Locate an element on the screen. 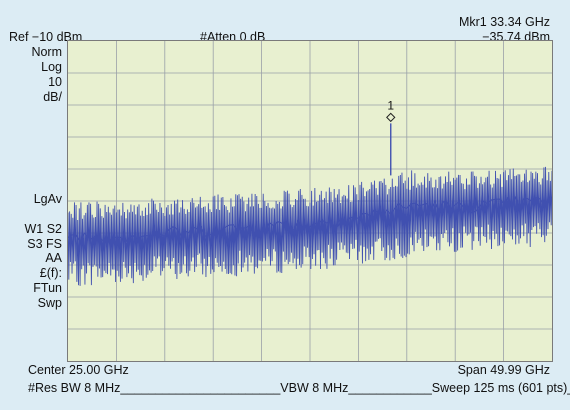 The width and height of the screenshot is (570, 410). marker-frequency-label: Mkr1 33.34 GHz is located at coordinates (504, 22).